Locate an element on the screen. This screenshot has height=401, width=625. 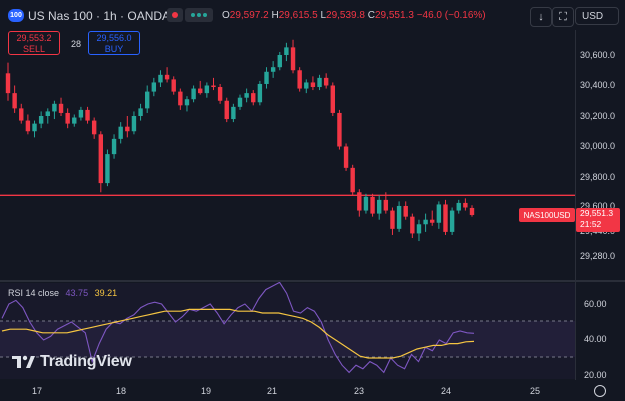
open-value: 29,597.2 is located at coordinates (249, 15).